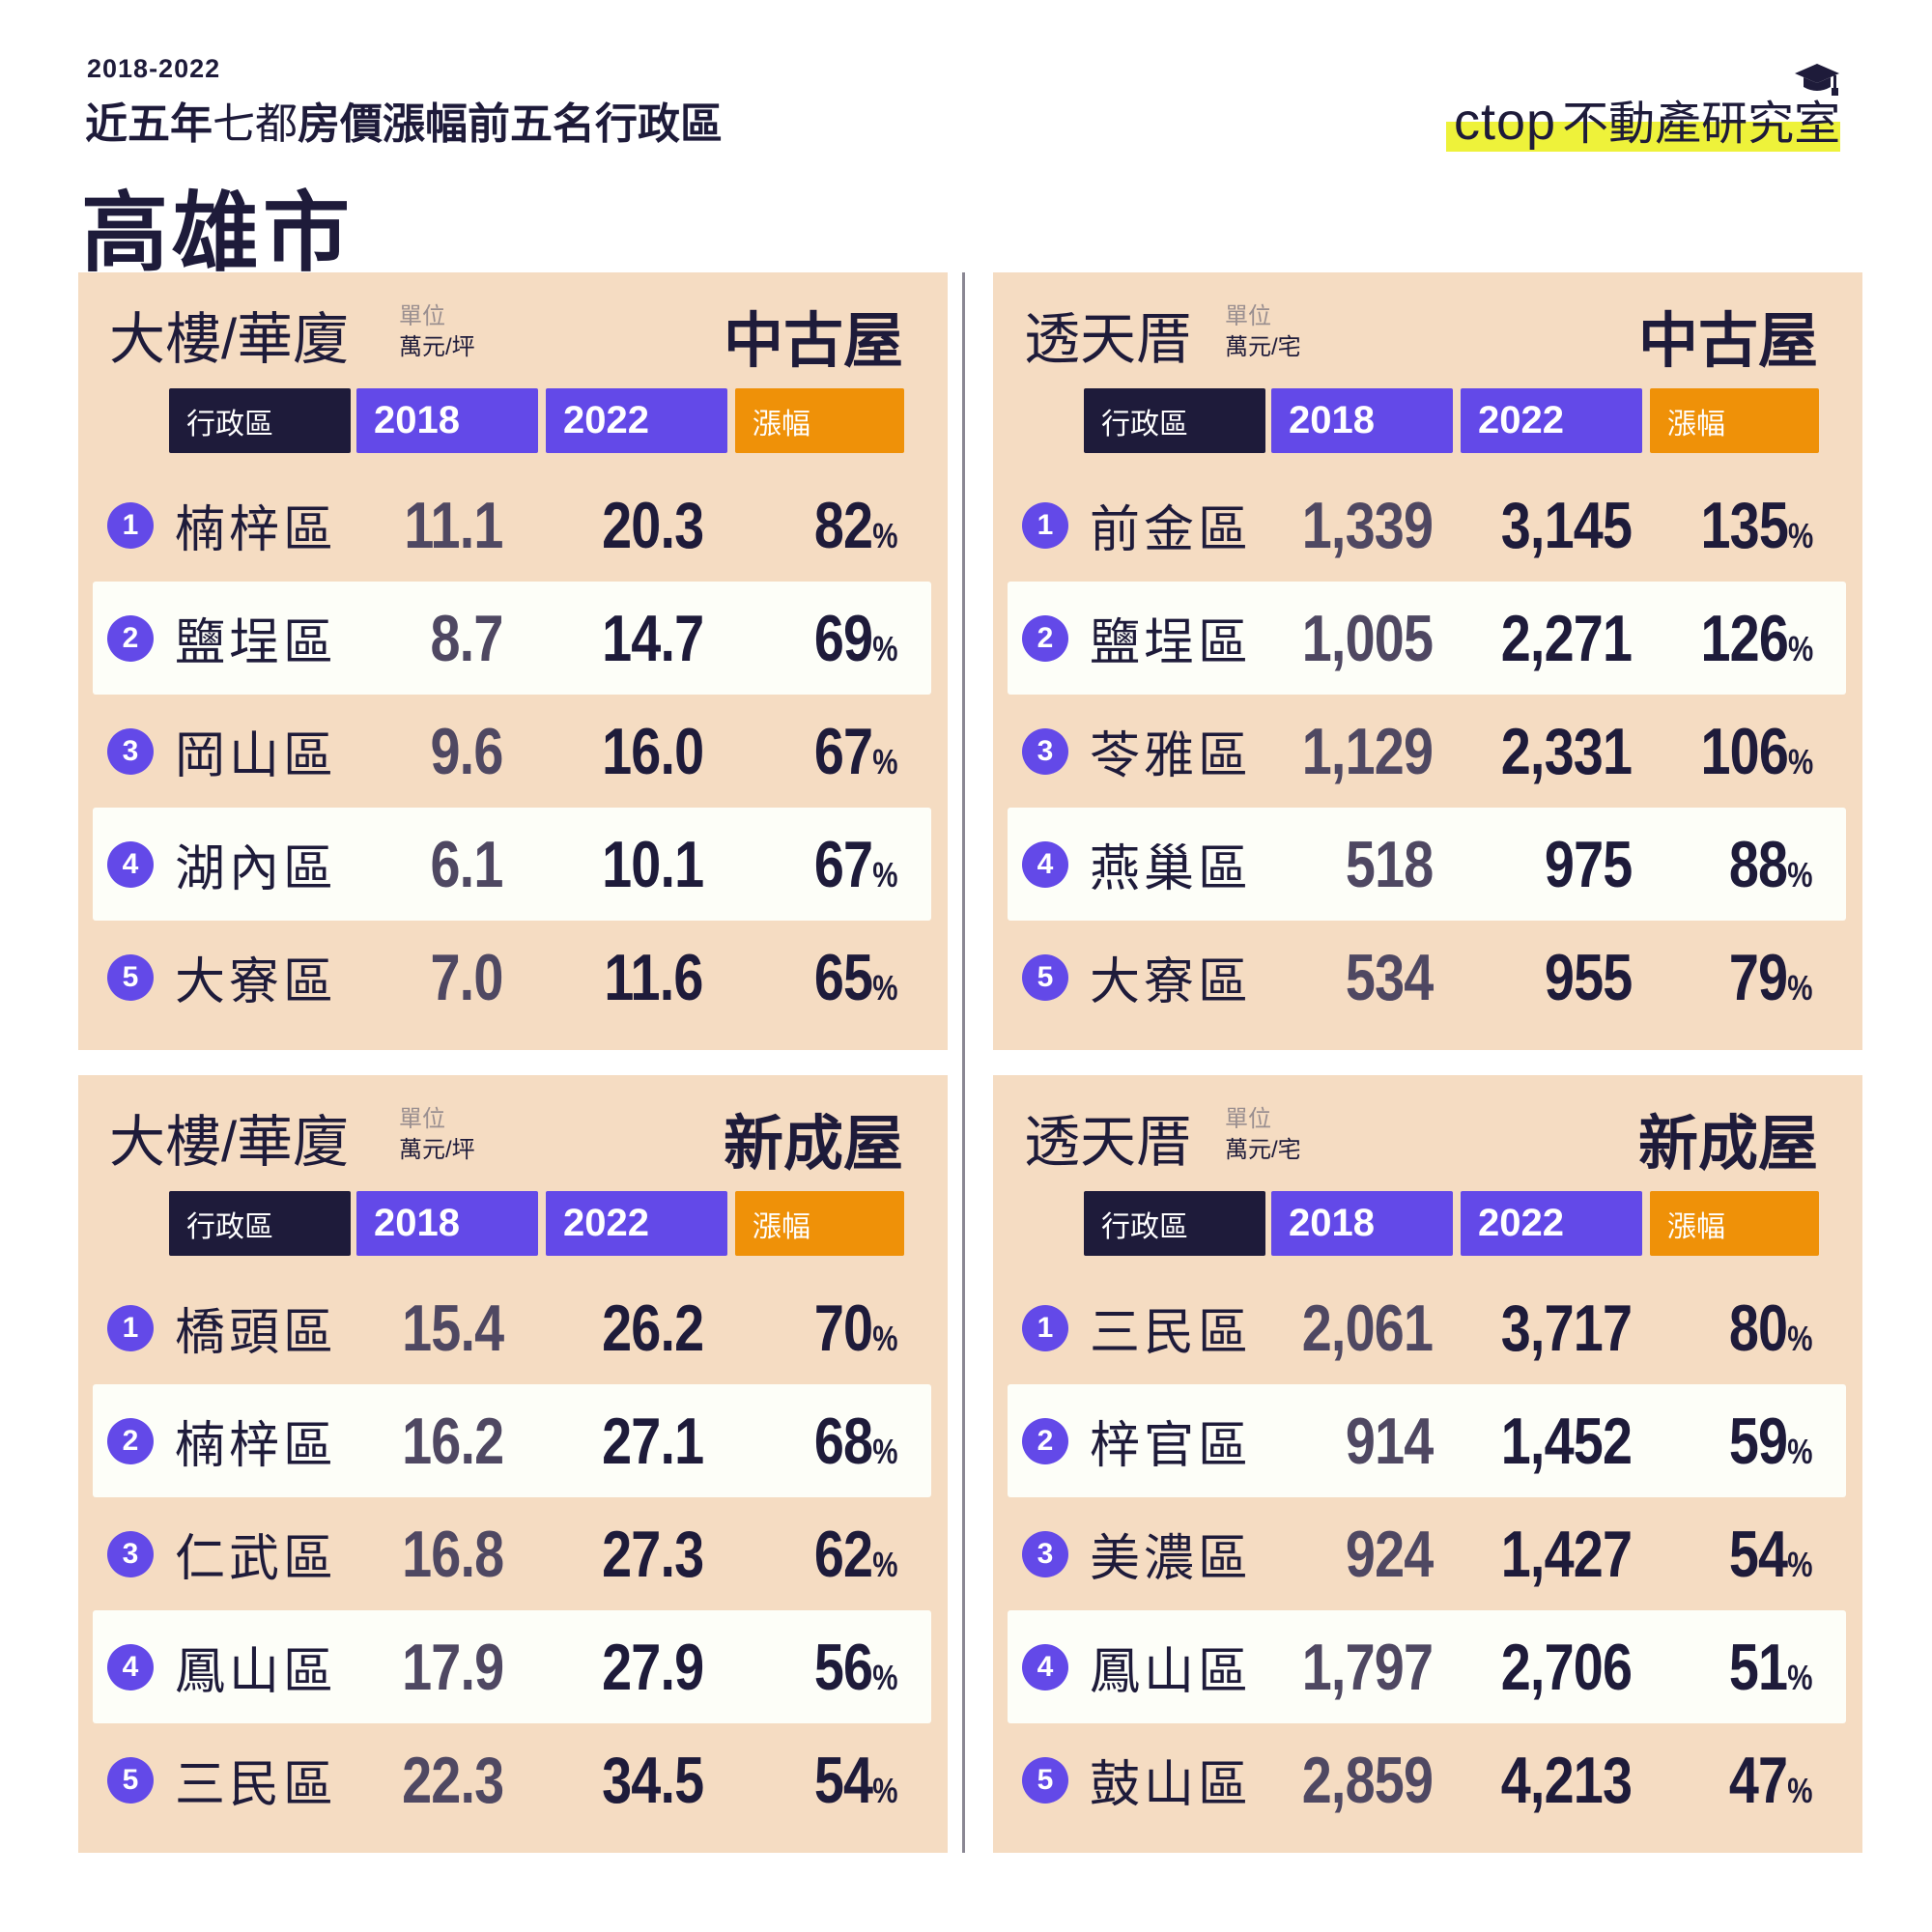 The height and width of the screenshot is (1932, 1932). Describe the element at coordinates (843, 1667) in the screenshot. I see `growth-value: 56` at that location.